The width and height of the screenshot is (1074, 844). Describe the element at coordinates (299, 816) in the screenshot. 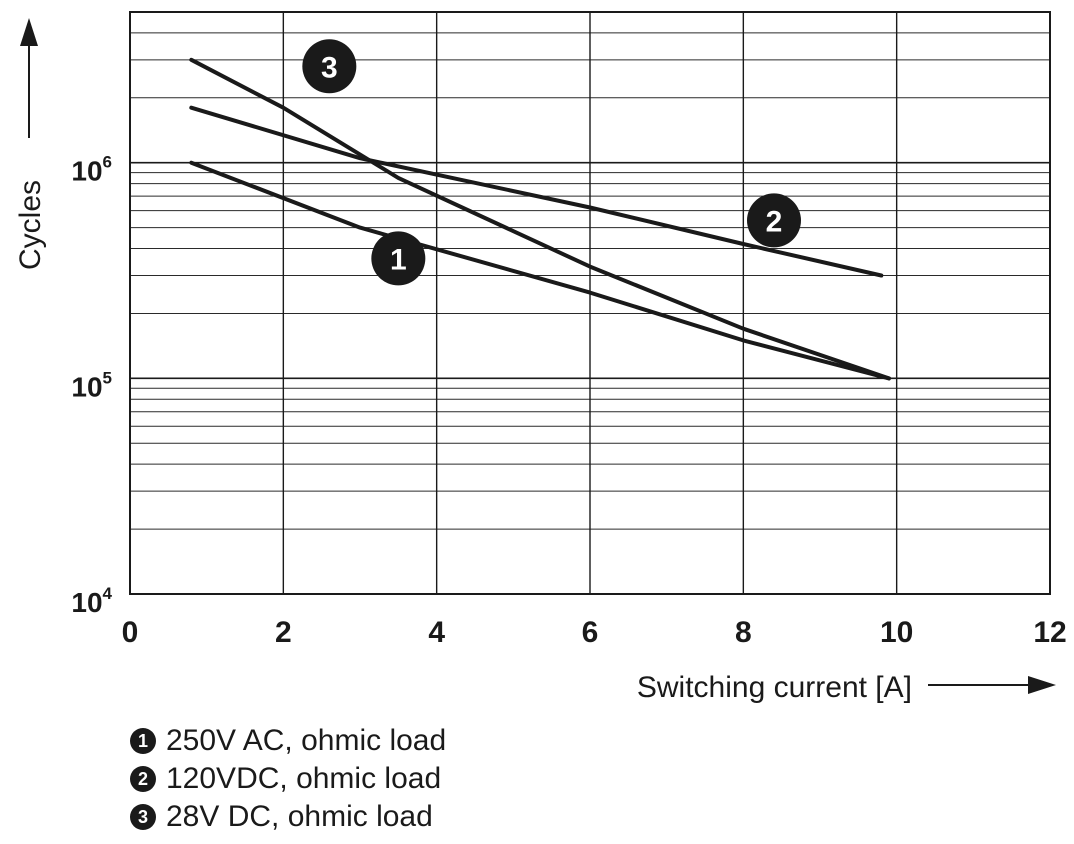

I see `legend-label: 28V DC, ohmic load` at that location.